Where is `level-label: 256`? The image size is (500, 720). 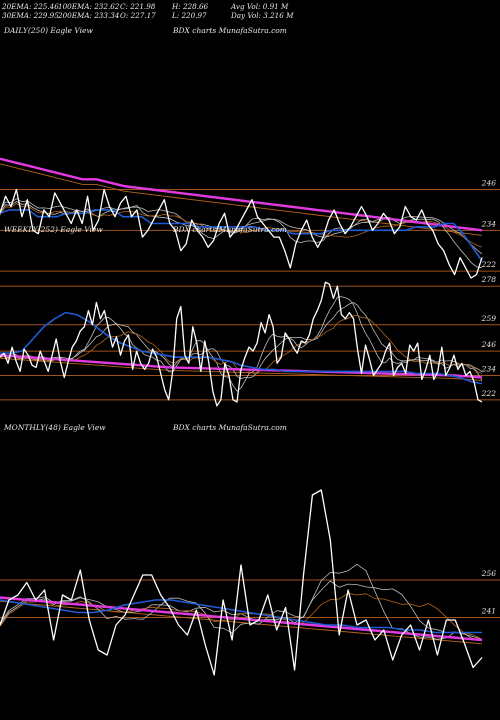
level-label: 256 is located at coordinates (489, 573).